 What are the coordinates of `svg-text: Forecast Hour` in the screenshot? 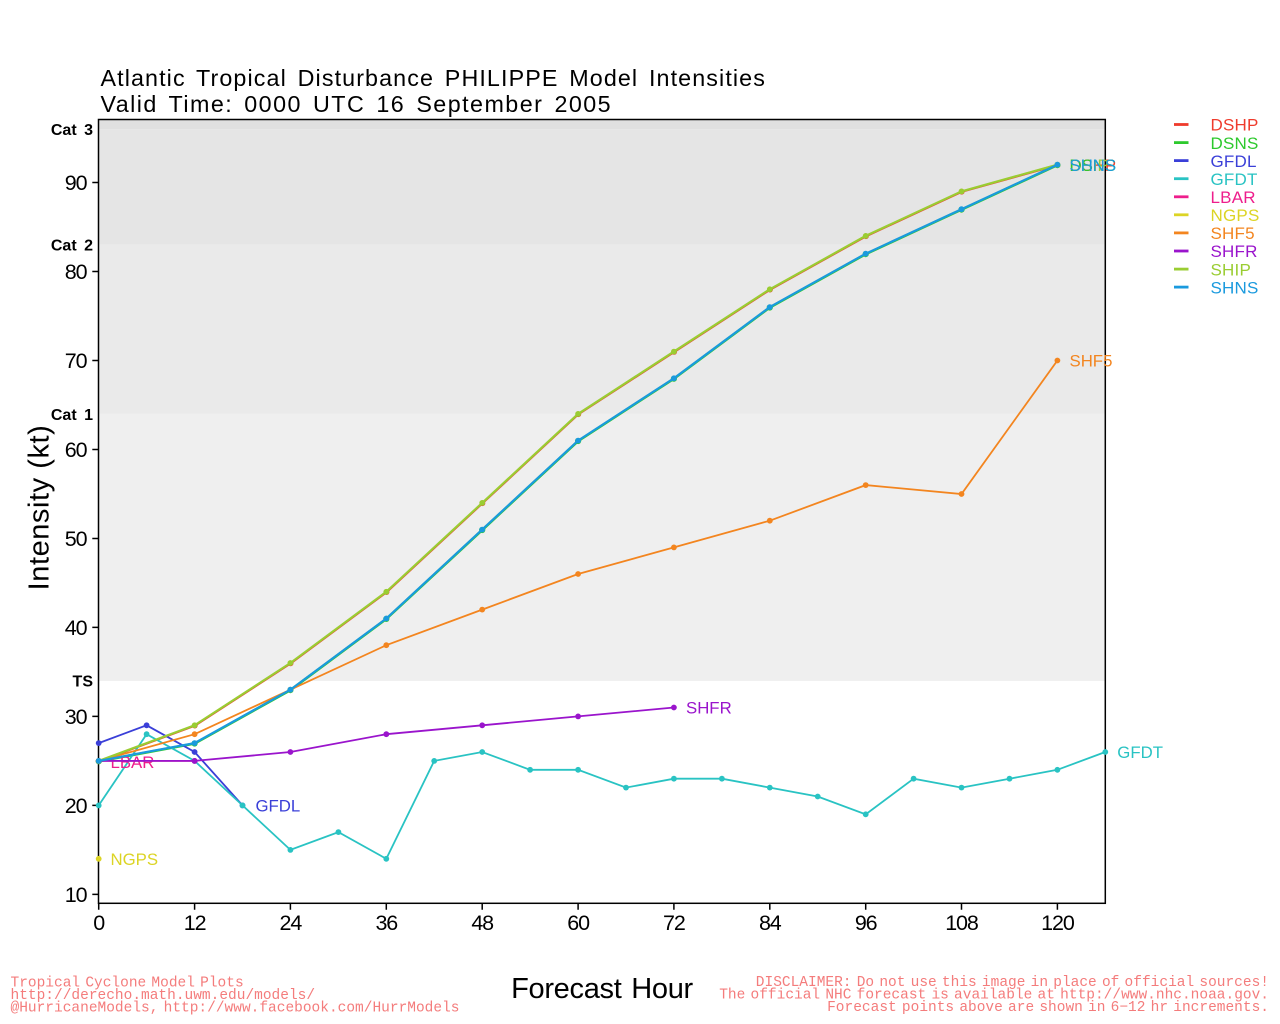 It's located at (602, 989).